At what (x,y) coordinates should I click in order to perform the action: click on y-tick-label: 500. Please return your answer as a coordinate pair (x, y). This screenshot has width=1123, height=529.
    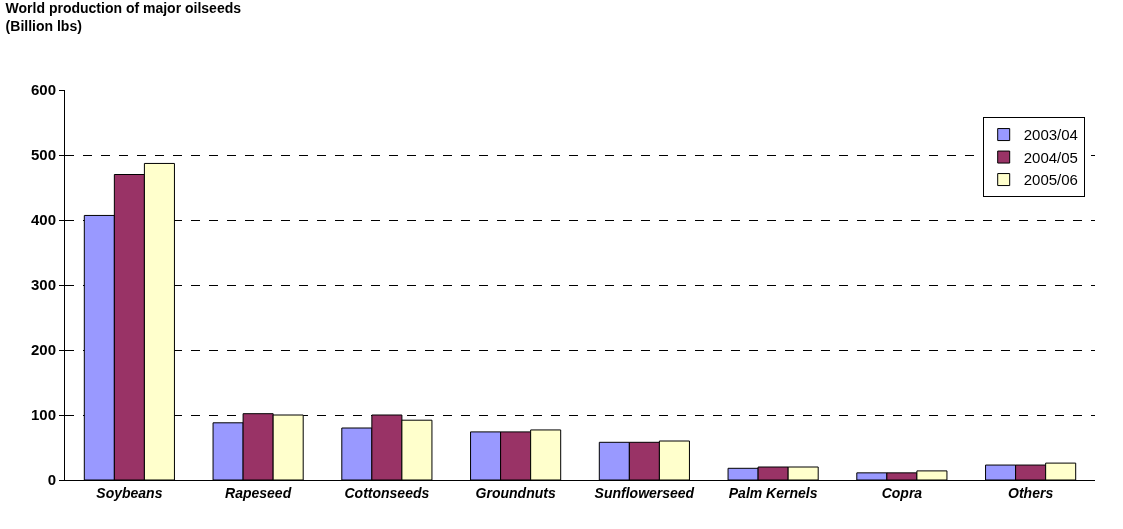
    Looking at the image, I should click on (43, 155).